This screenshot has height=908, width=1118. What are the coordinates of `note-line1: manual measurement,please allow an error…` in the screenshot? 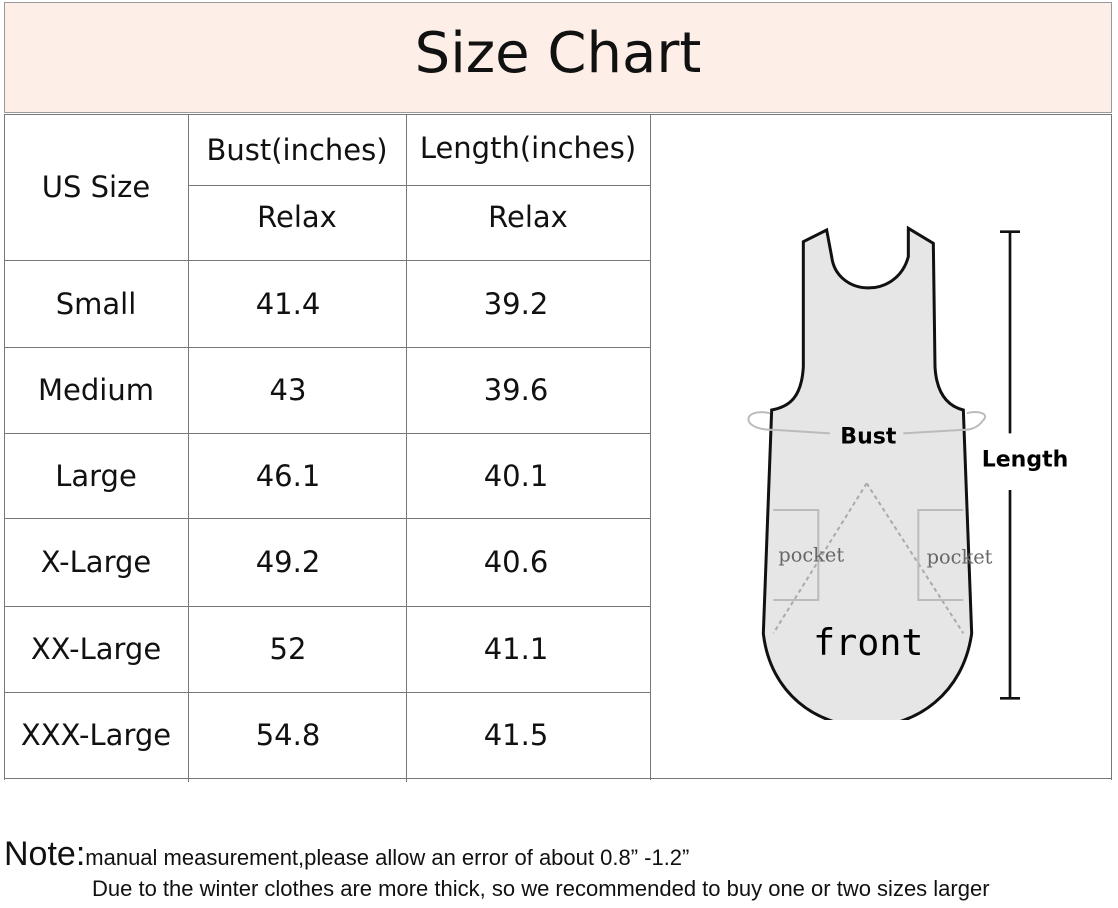 It's located at (387, 857).